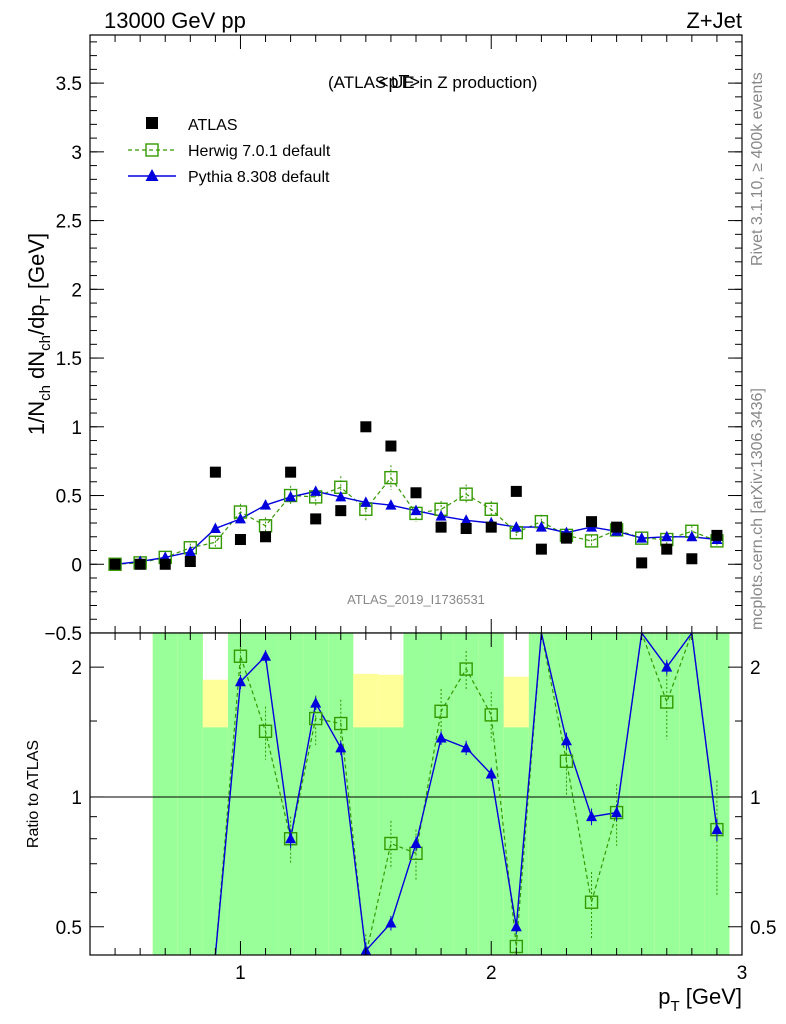 This screenshot has width=786, height=1024. What do you see at coordinates (432, 82) in the screenshot?
I see `chart-title-suffix: (ATLAS UE in Z production)` at bounding box center [432, 82].